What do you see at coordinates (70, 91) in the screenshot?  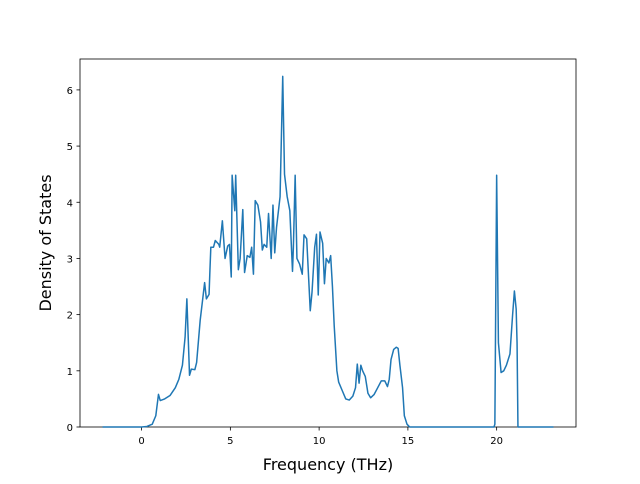 I see `y-tick-label: 6` at bounding box center [70, 91].